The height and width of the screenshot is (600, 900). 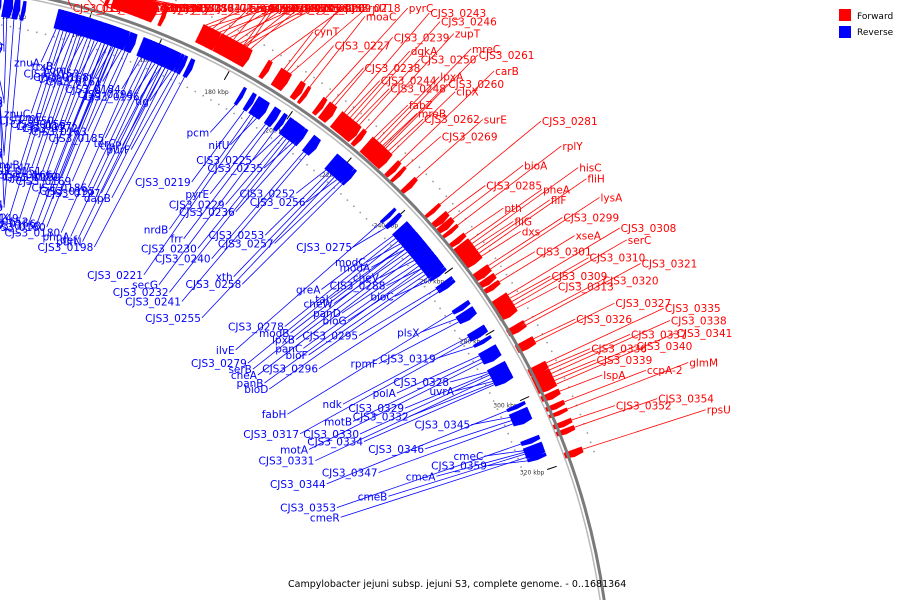 I want to click on gene-label-cjs3-0180: CJS3_0180, so click(x=32, y=234).